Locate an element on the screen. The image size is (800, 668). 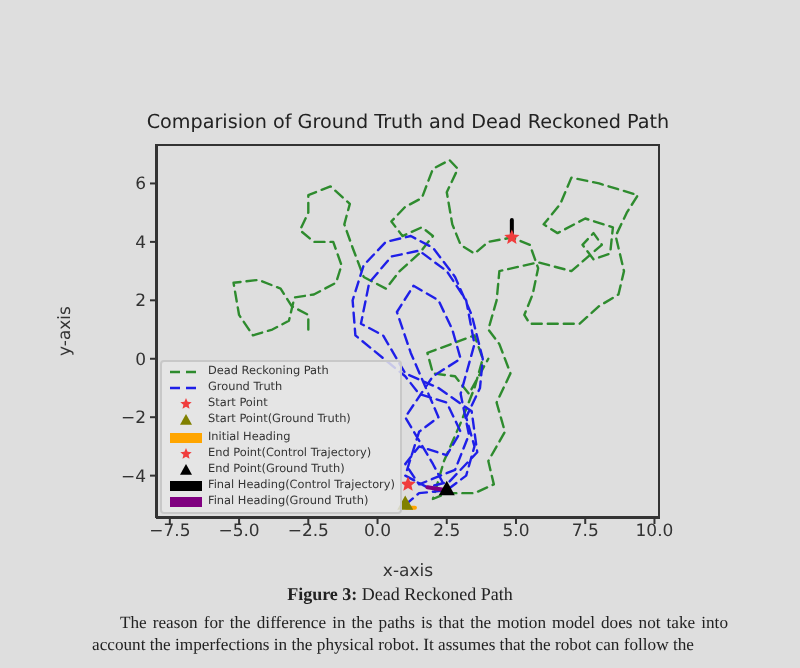
caption: Figure 3: Dead Reckoned Path is located at coordinates (400, 594).